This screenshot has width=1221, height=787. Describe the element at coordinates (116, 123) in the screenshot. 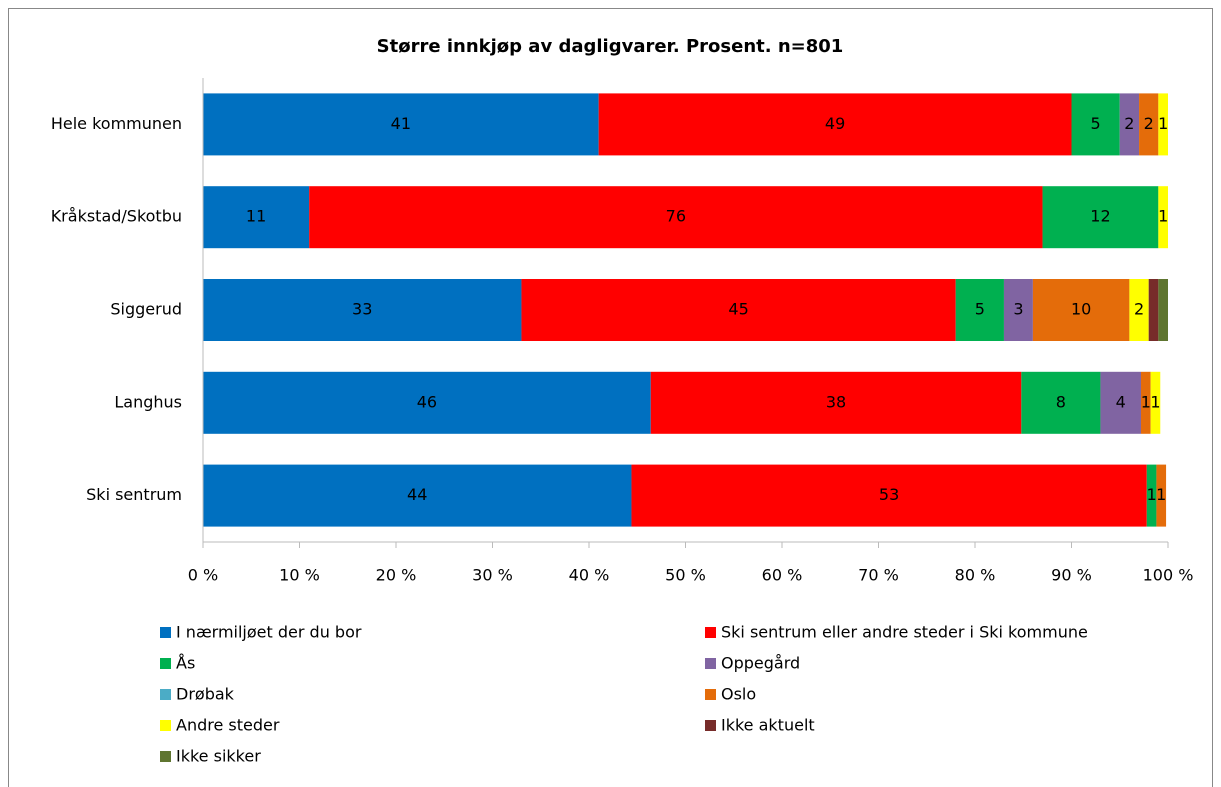

I see `y-tick-label: Hele kommunen` at that location.